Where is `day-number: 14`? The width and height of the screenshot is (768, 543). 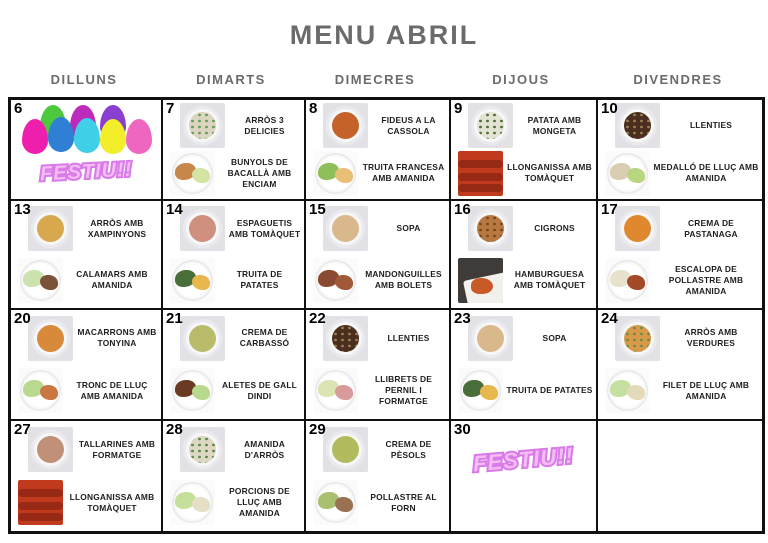
day-number: 14 is located at coordinates (174, 209).